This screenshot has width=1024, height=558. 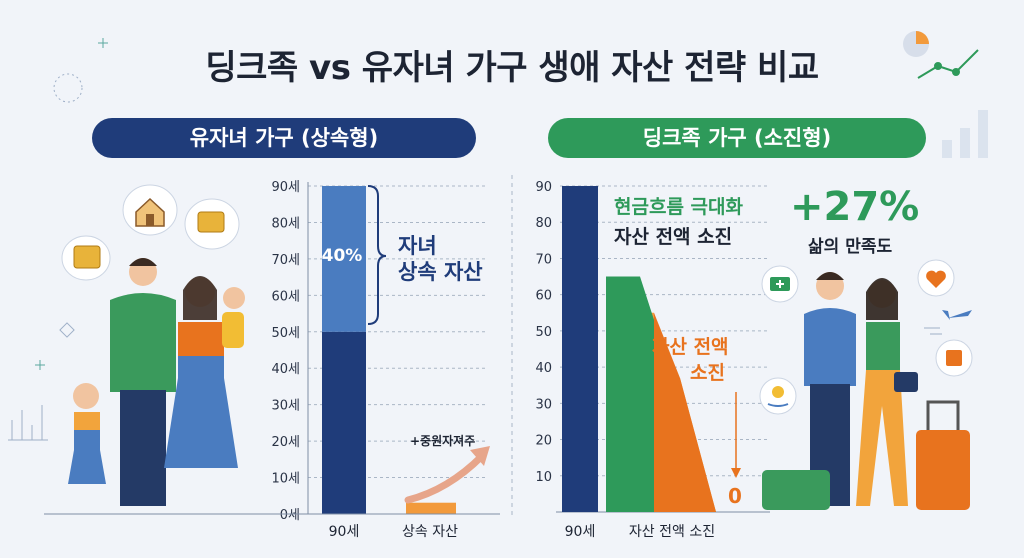 What do you see at coordinates (150, 210) in the screenshot?
I see `house-icon` at bounding box center [150, 210].